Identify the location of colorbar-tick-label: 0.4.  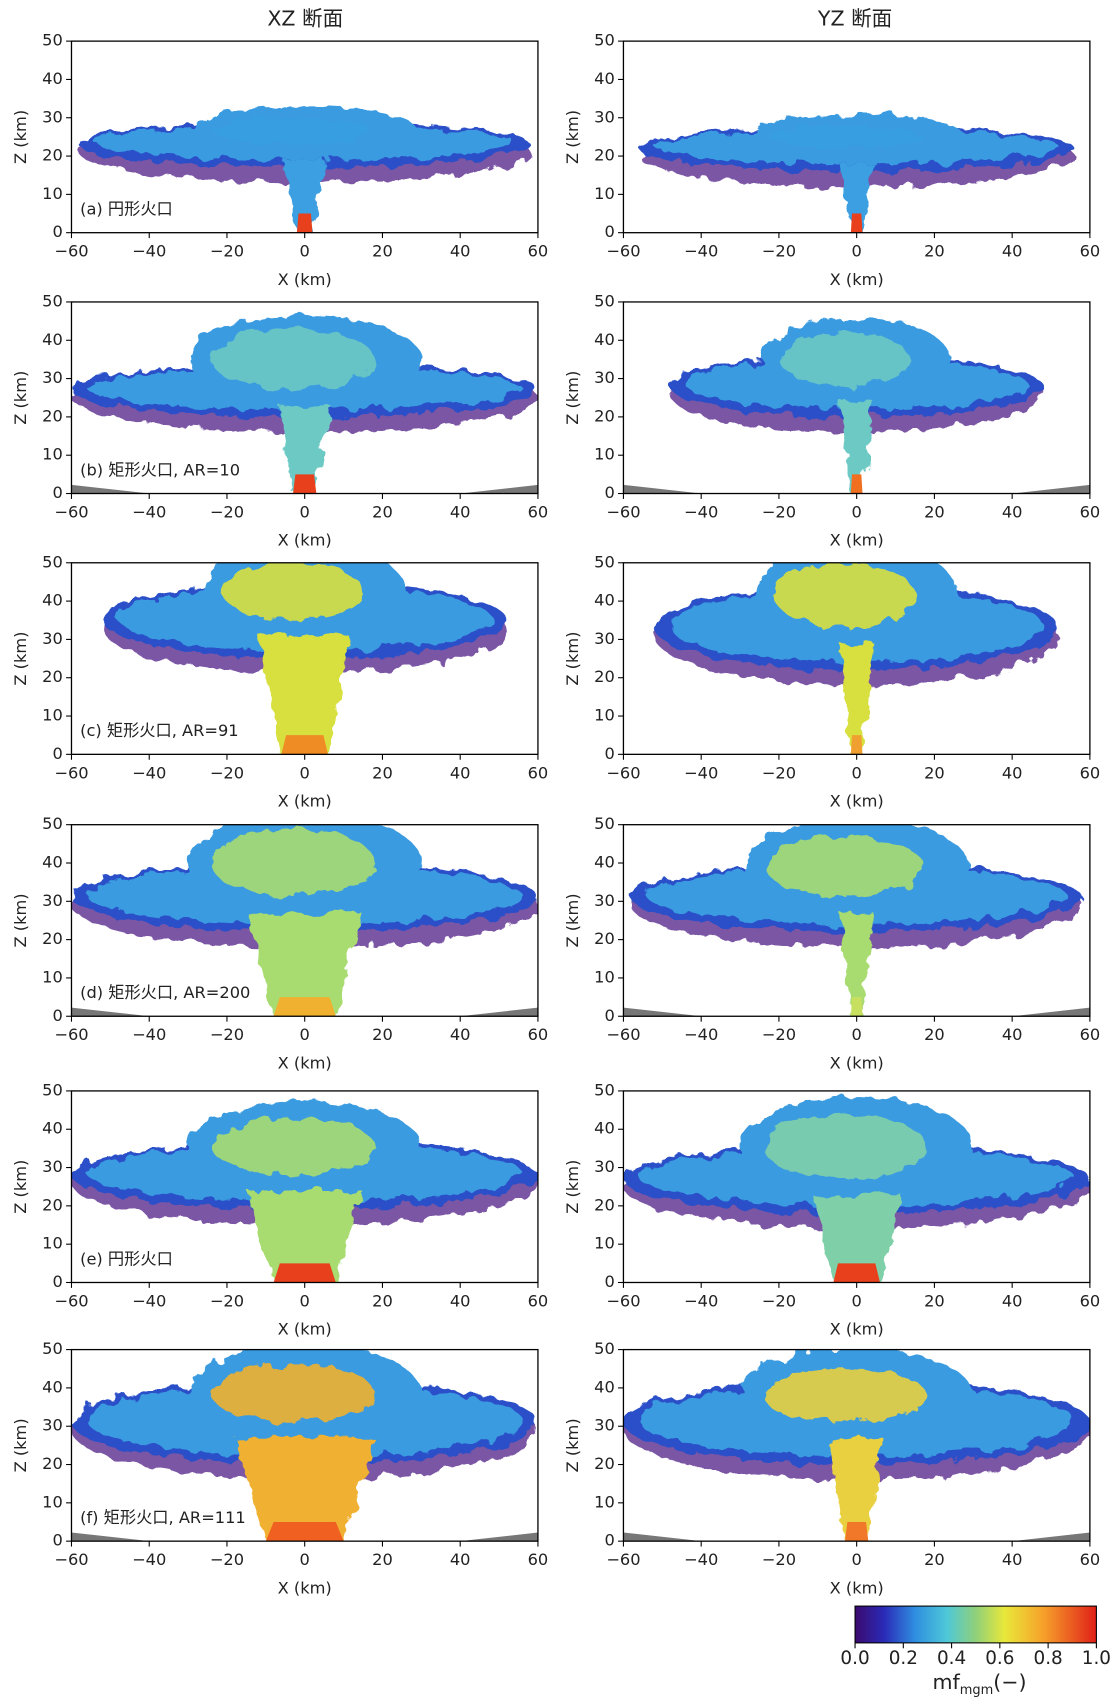
(951, 1658).